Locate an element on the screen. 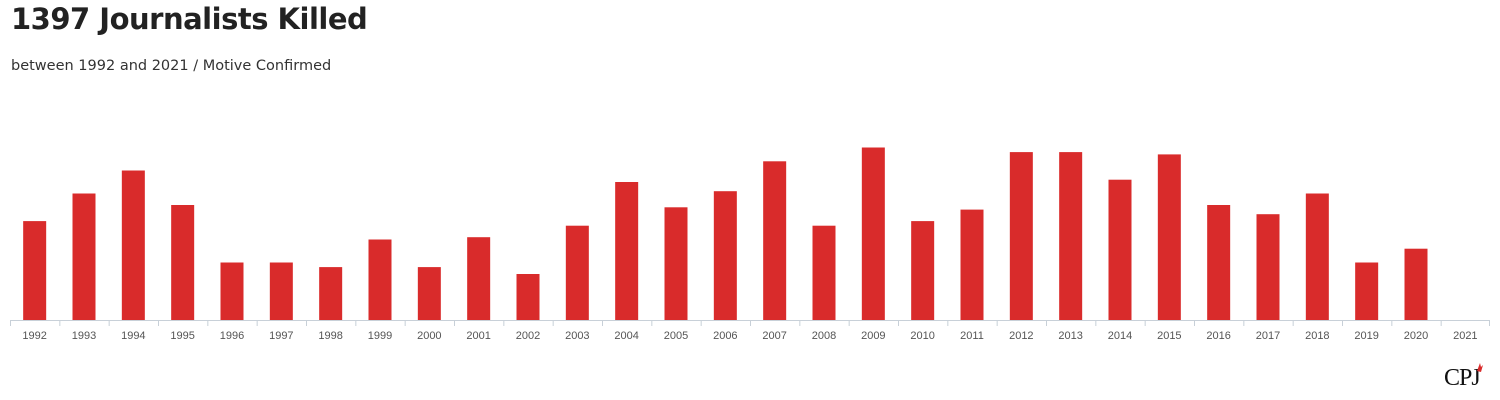 This screenshot has width=1500, height=400. bar-2009 is located at coordinates (873, 234).